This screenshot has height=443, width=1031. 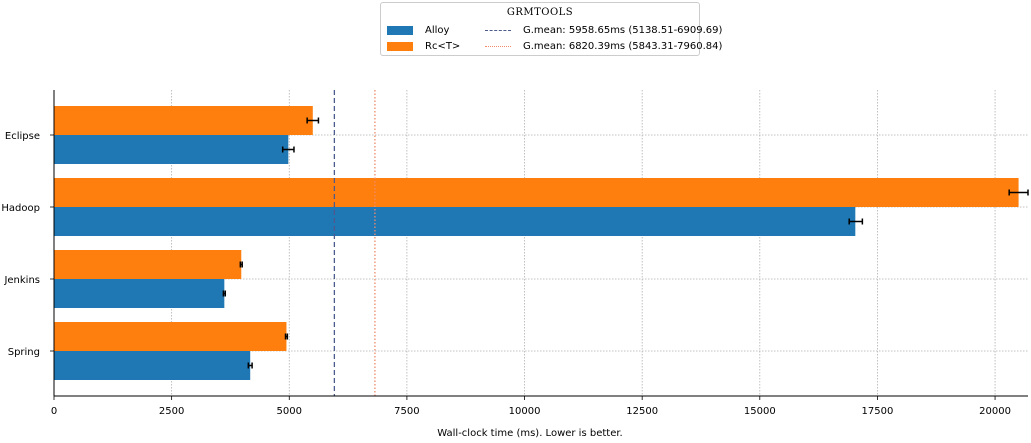 What do you see at coordinates (498, 46) in the screenshot?
I see `dotted-line-icon` at bounding box center [498, 46].